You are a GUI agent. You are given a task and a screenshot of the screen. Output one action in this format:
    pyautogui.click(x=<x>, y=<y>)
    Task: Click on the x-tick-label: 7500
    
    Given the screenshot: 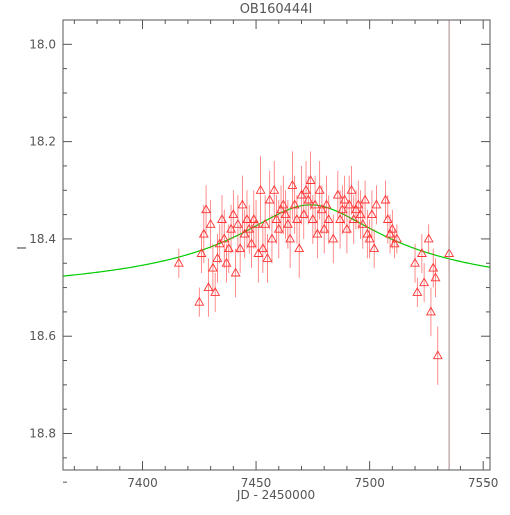 What is the action you would take?
    pyautogui.click(x=369, y=483)
    